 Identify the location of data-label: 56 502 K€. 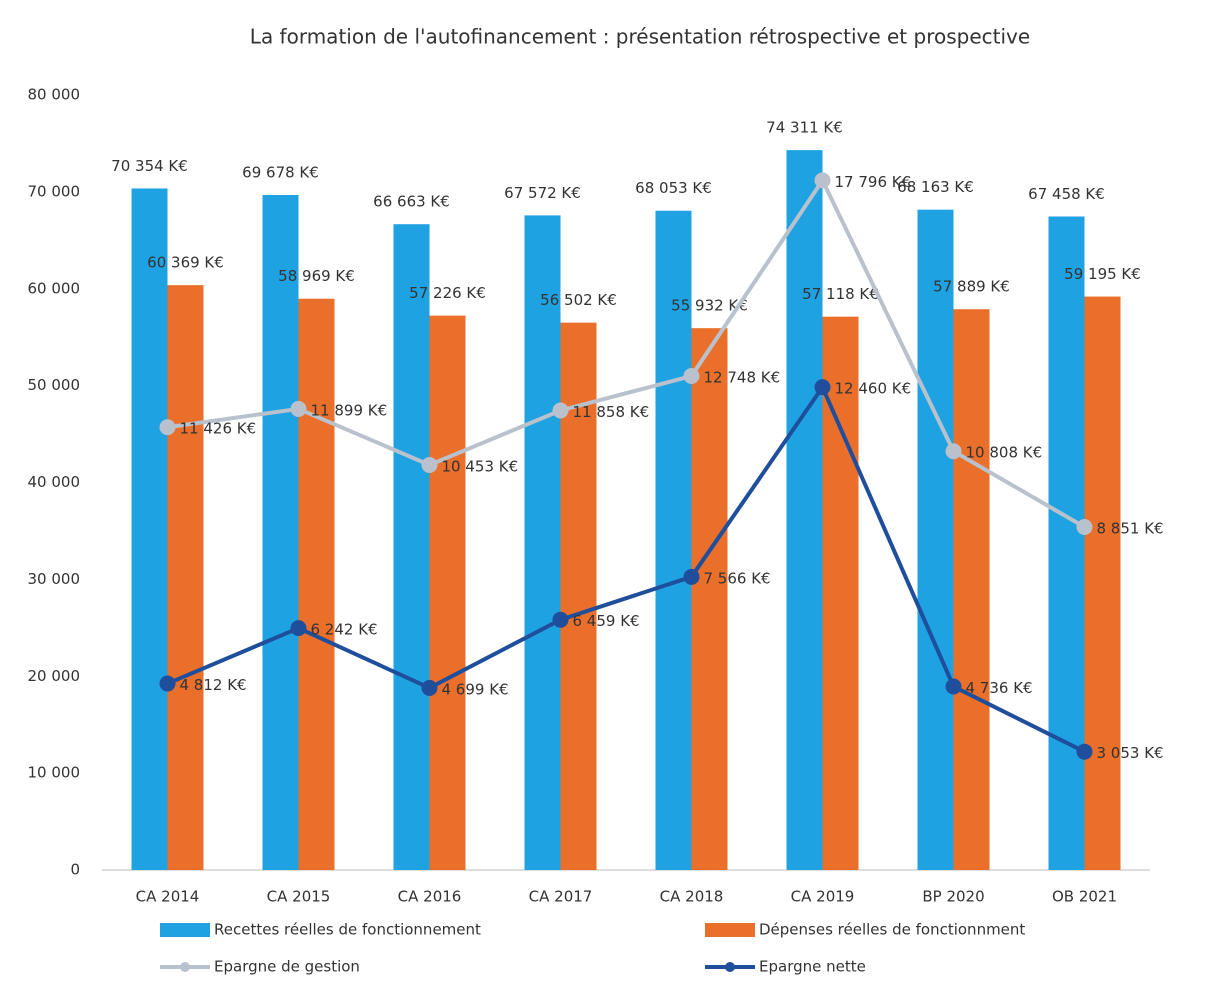
(578, 300).